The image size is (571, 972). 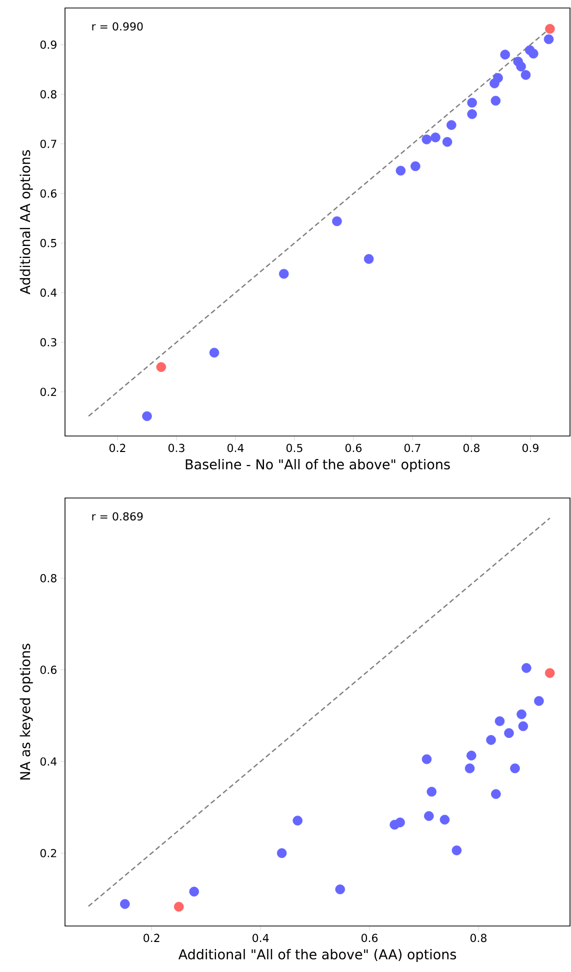 I want to click on y-axis-title: Additional AA options, so click(x=26, y=222).